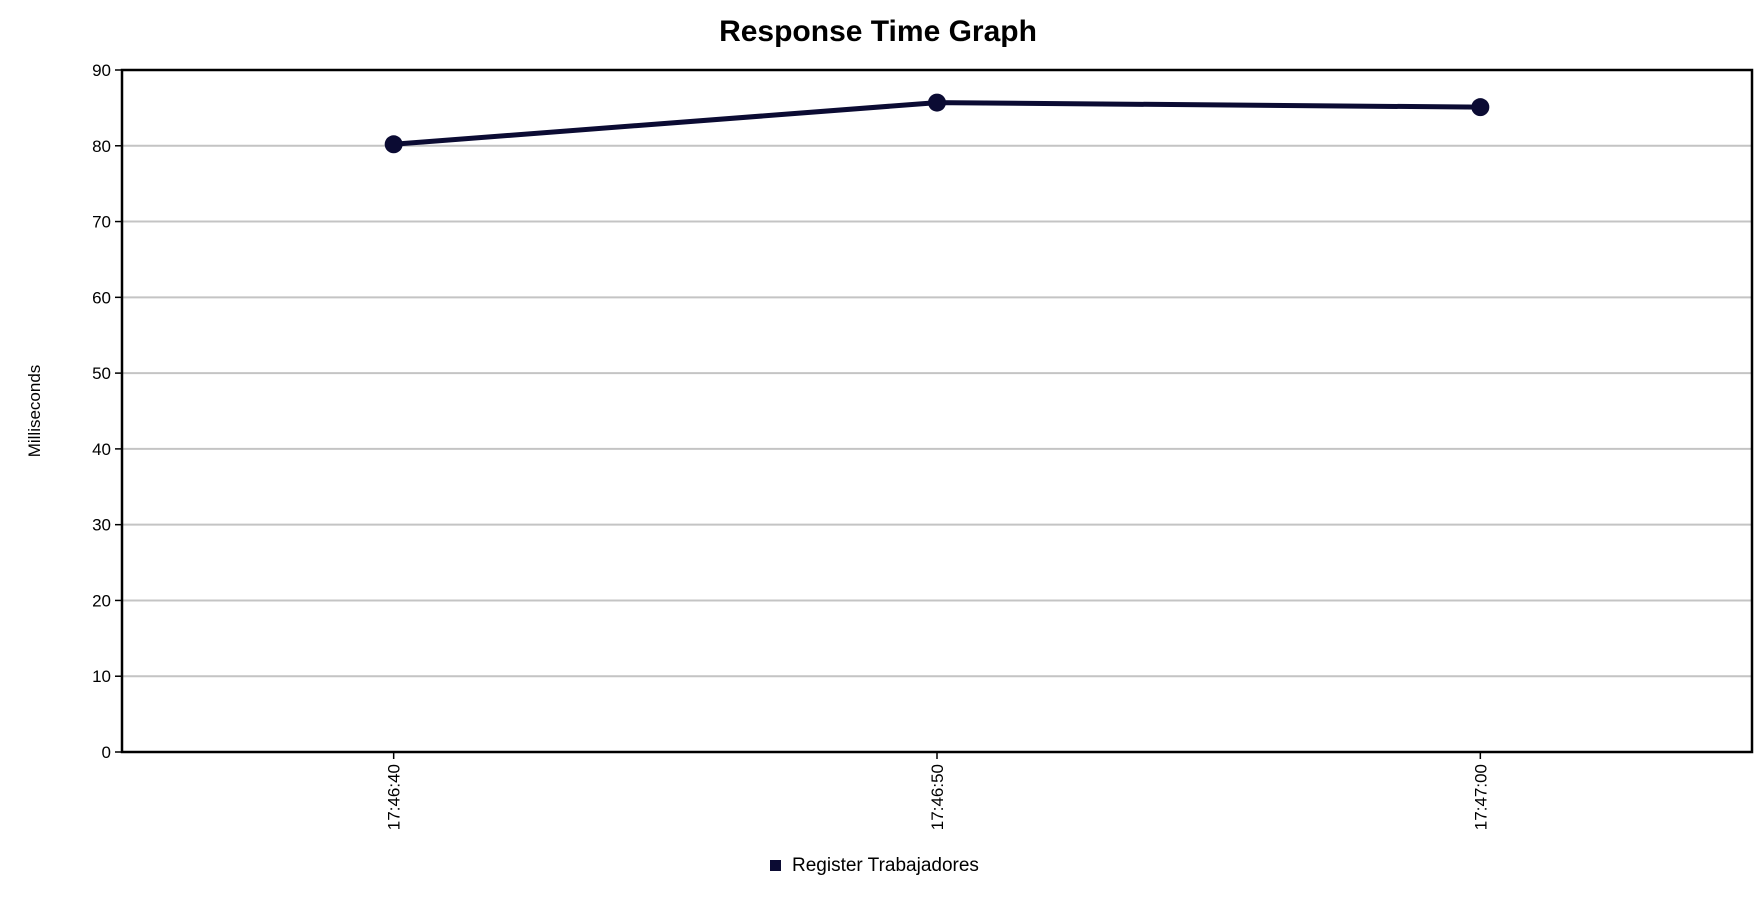 The height and width of the screenshot is (910, 1760). Describe the element at coordinates (878, 31) in the screenshot. I see `chart-title: Response Time Graph` at that location.